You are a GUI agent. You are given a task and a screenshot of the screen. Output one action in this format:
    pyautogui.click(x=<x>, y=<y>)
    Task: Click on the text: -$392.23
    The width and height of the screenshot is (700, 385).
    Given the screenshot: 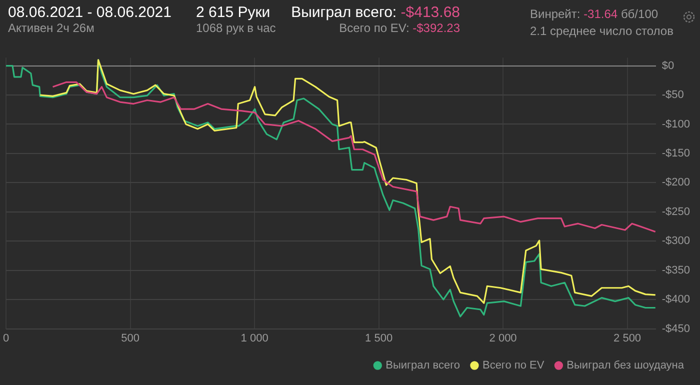 What is the action you would take?
    pyautogui.click(x=436, y=28)
    